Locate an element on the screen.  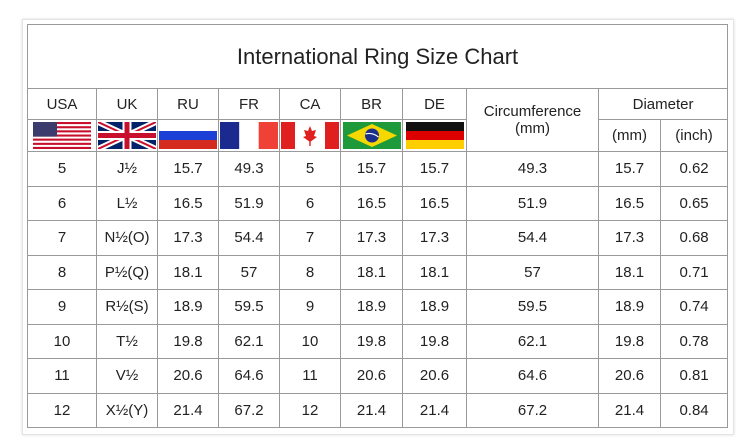
cell-usa: 5 is located at coordinates (62, 169).